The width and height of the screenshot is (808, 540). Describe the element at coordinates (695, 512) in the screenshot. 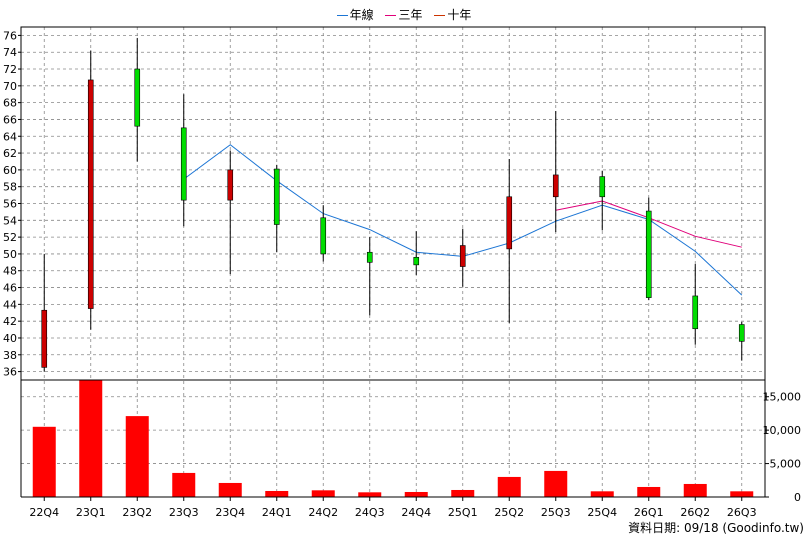

I see `x-tick-label: 26Q2` at that location.